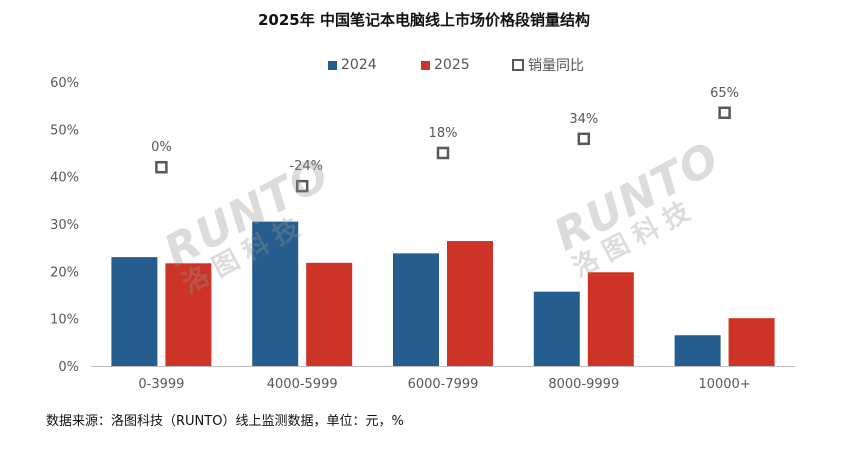 The height and width of the screenshot is (453, 848). What do you see at coordinates (518, 65) in the screenshot?
I see `legend-marker-yoy` at bounding box center [518, 65].